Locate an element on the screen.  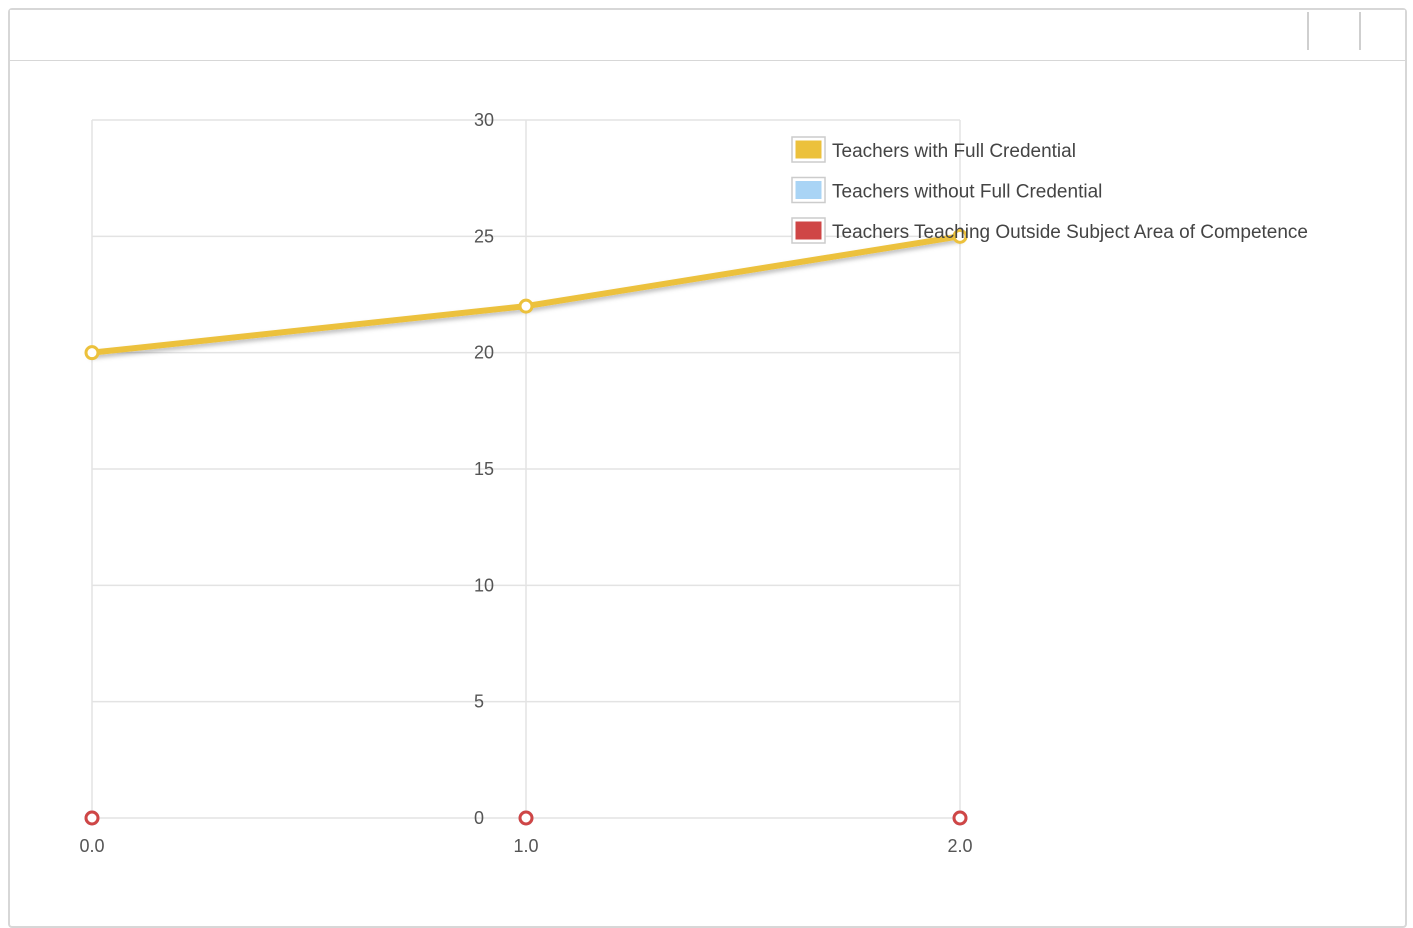
legend-label: Teachers without Full Credential is located at coordinates (967, 192).